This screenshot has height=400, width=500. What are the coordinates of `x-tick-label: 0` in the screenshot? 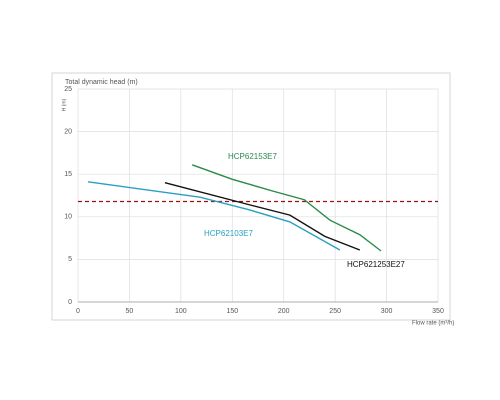 It's located at (78, 311).